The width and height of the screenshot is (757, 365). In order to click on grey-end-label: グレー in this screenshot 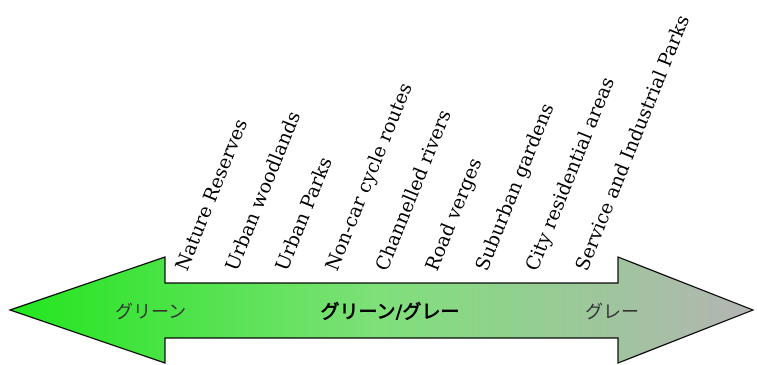, I will do `click(612, 312)`.